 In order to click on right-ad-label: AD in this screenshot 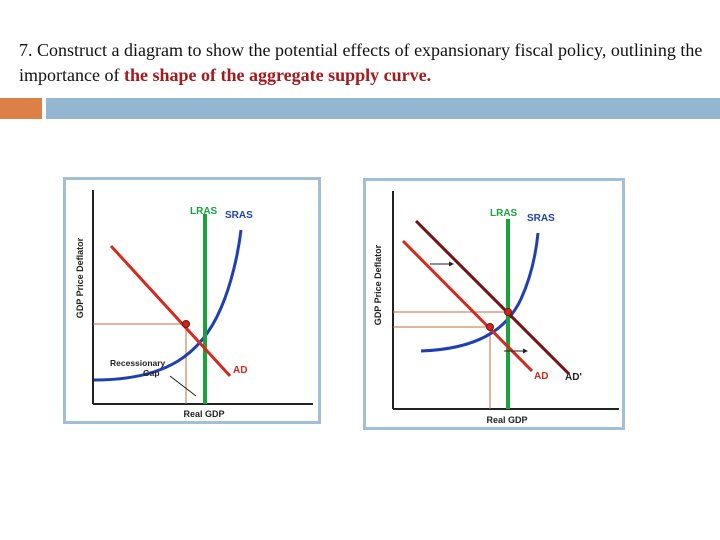, I will do `click(541, 376)`.